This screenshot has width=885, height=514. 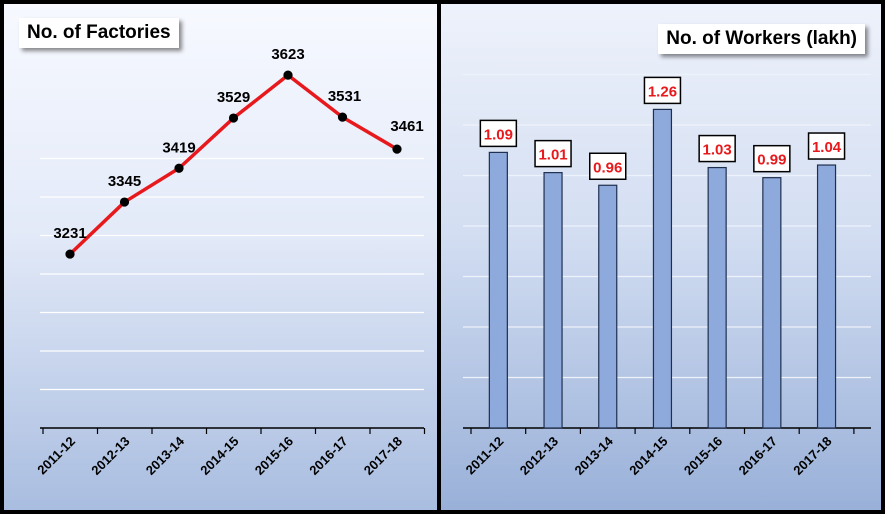 I want to click on workers-chart-title: No. of Workers (lakh), so click(x=761, y=39).